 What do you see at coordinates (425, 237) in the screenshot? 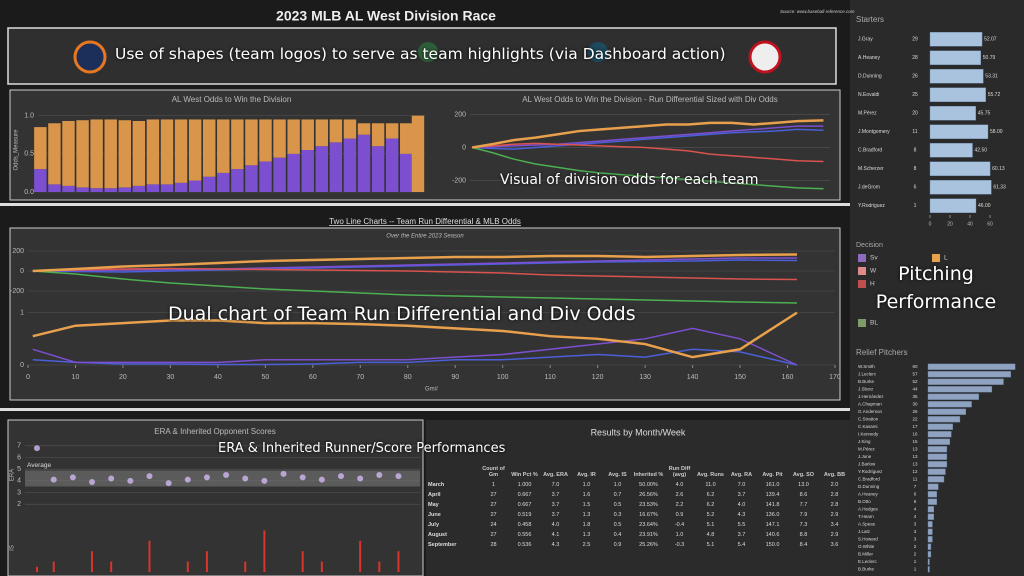
I see `panel-subtitle: Over the Entire 2023 Season` at bounding box center [425, 237].